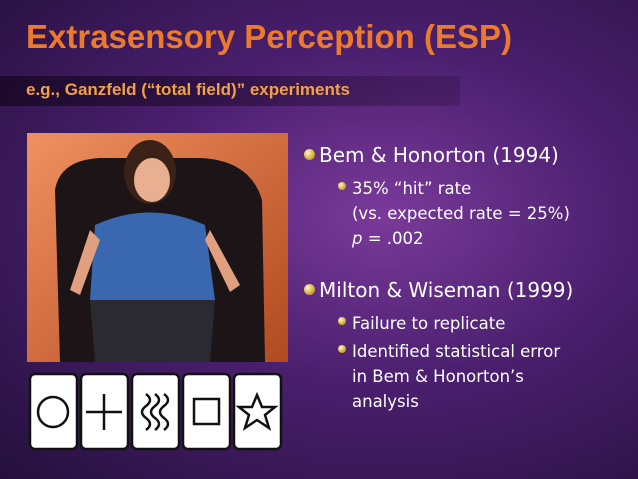  Describe the element at coordinates (412, 188) in the screenshot. I see `sub-bullet-line: 35% “hit” rate` at that location.